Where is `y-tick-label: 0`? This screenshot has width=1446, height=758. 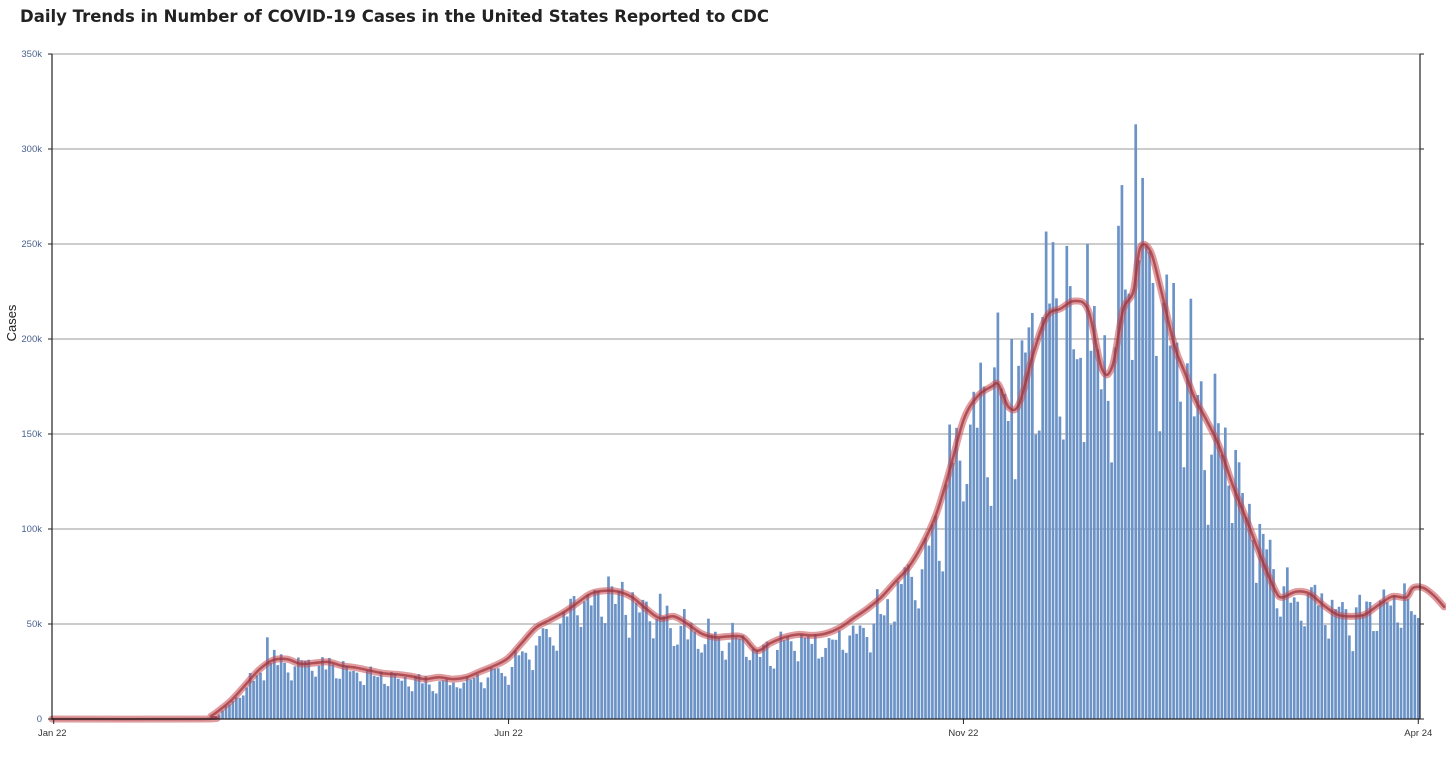
y-tick-label: 0 is located at coordinates (39, 719).